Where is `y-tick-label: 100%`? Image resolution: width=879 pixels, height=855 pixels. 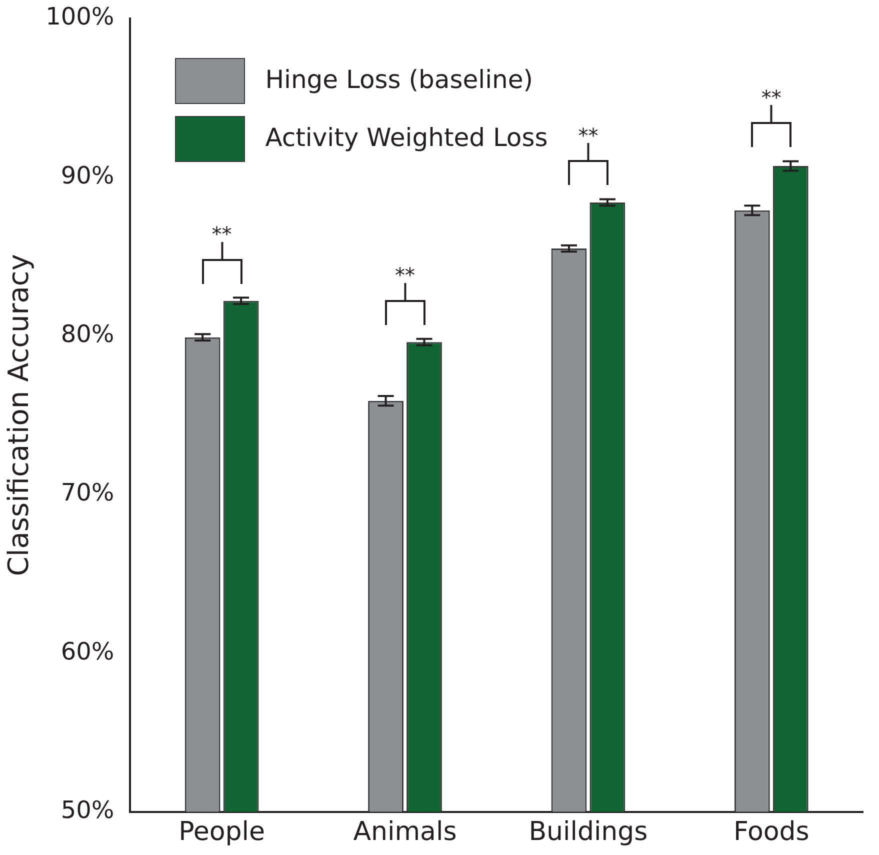 y-tick-label: 100% is located at coordinates (80, 16).